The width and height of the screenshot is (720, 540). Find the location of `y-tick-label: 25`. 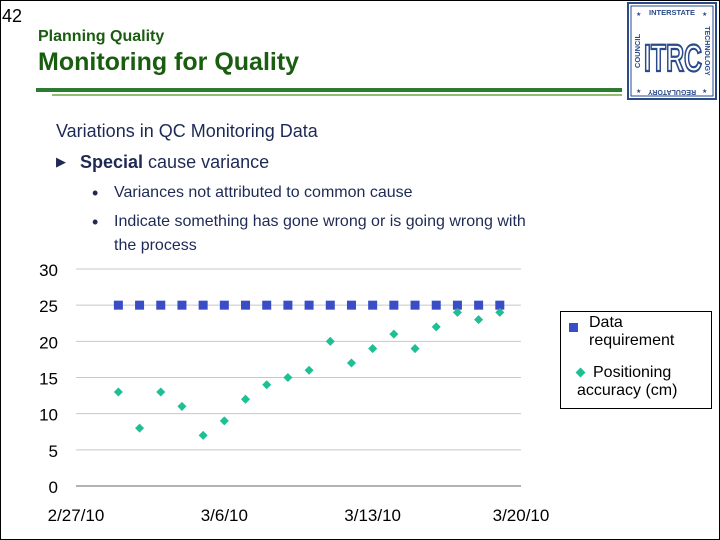

y-tick-label: 25 is located at coordinates (48, 306).